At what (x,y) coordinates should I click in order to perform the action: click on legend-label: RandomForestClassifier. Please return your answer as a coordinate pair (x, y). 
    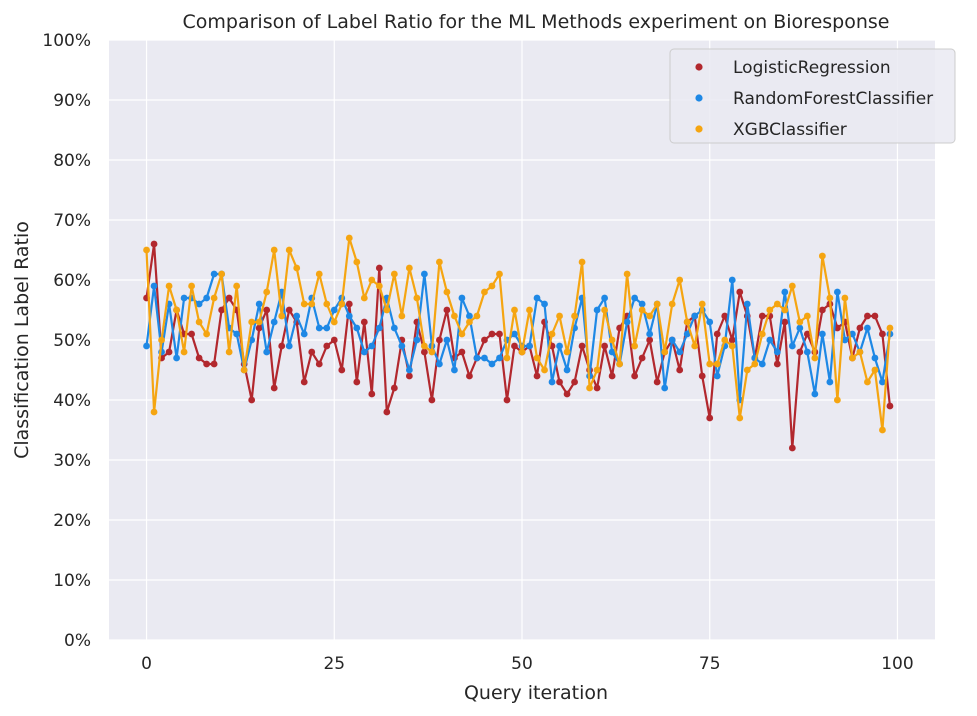
    Looking at the image, I should click on (833, 99).